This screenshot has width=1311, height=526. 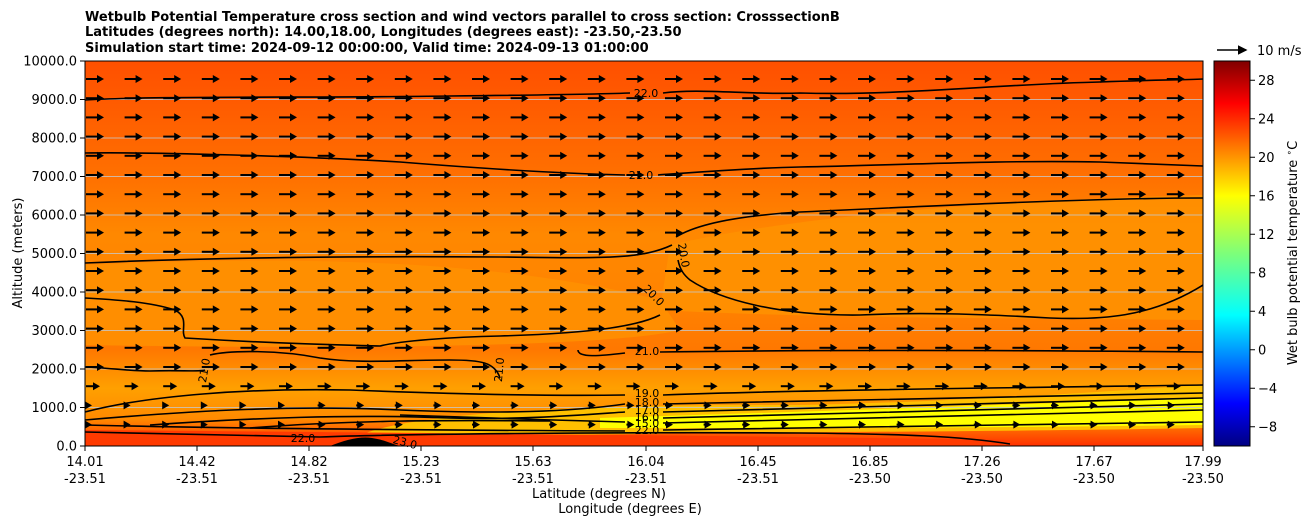 What do you see at coordinates (644, 164) in the screenshot?
I see `contour-21-upper` at bounding box center [644, 164].